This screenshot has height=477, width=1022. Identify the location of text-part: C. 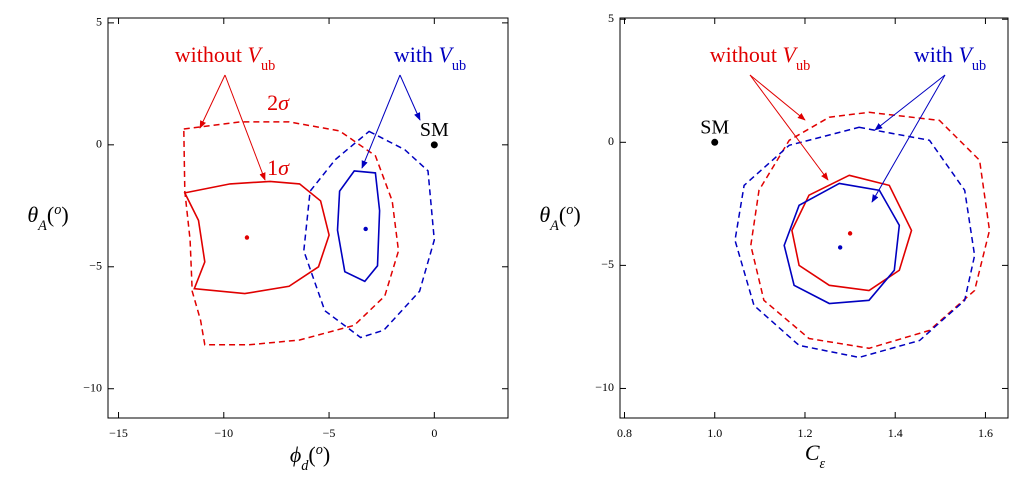
(812, 452).